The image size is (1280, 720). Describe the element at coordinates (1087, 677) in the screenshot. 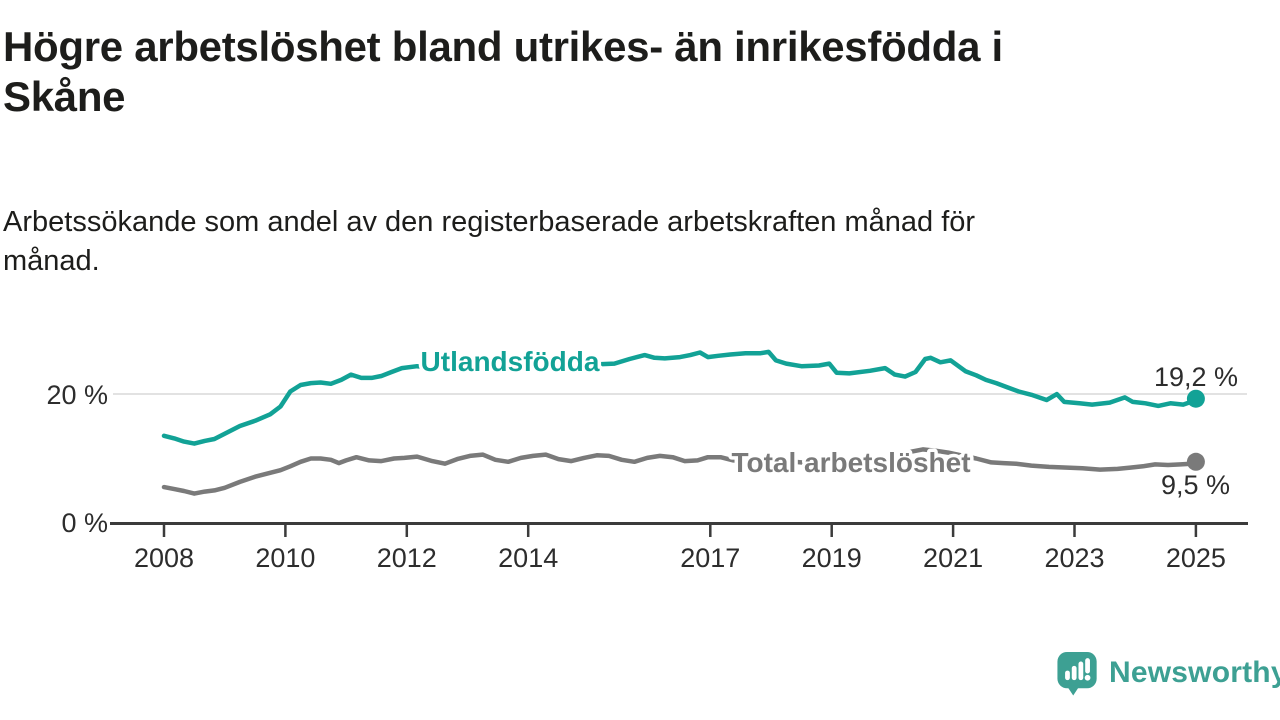

I see `logo-exclamation-dot` at that location.